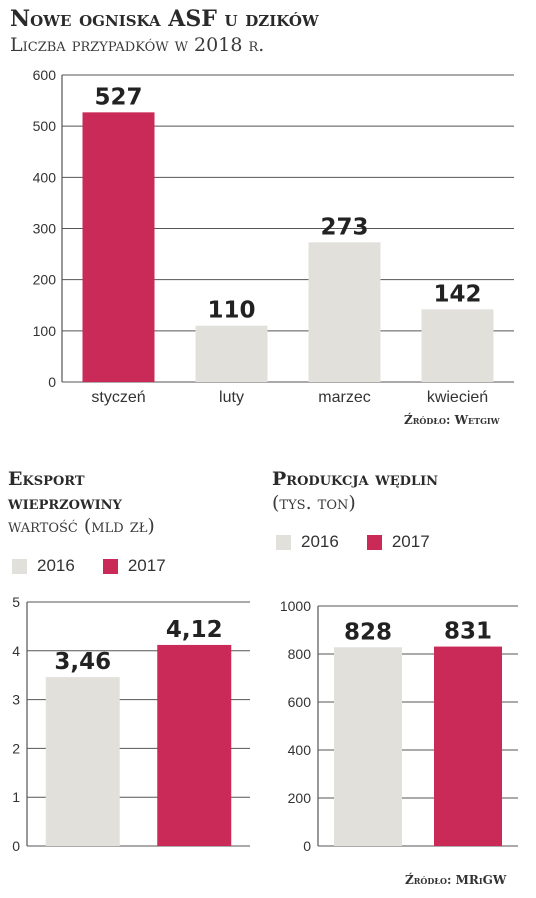 The height and width of the screenshot is (898, 536). What do you see at coordinates (457, 345) in the screenshot?
I see `asf-bar-kwiecień` at bounding box center [457, 345].